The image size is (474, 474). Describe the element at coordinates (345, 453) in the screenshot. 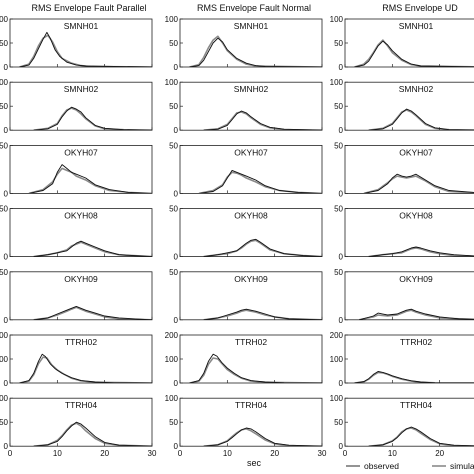

I see `x-tick-label: 0` at that location.